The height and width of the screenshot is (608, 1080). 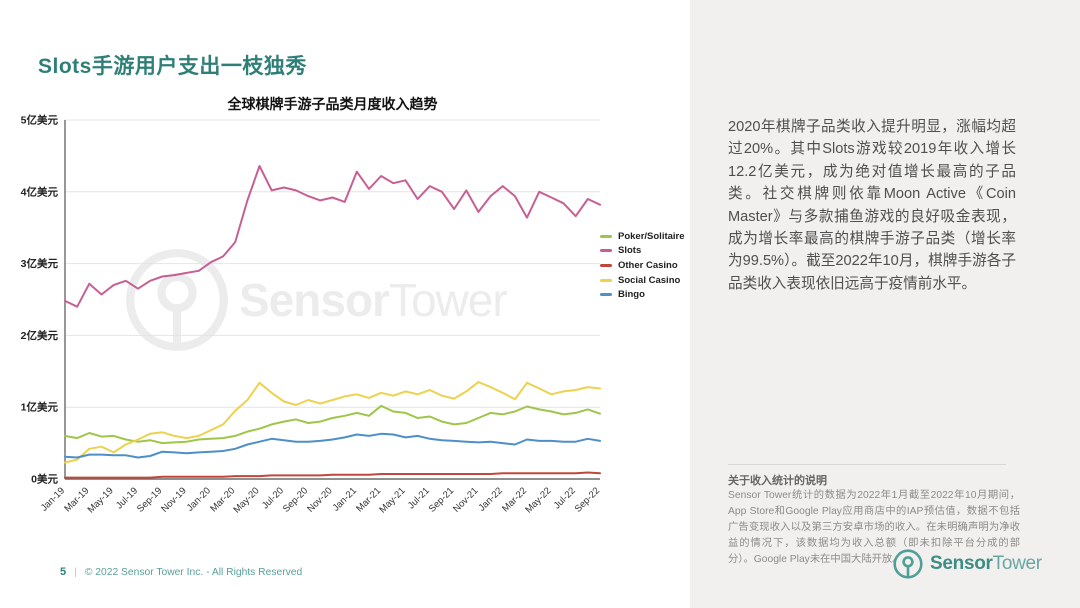 I want to click on legend-item-poker-solitaire: Poker/Solitaire, so click(x=642, y=236).